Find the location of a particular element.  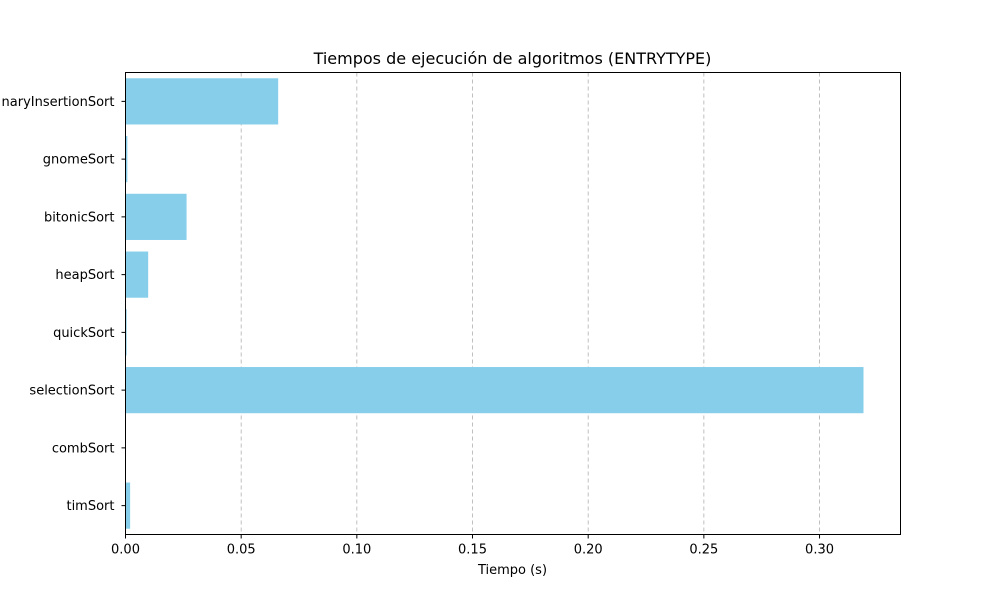

bar-selectionSort is located at coordinates (494, 390).